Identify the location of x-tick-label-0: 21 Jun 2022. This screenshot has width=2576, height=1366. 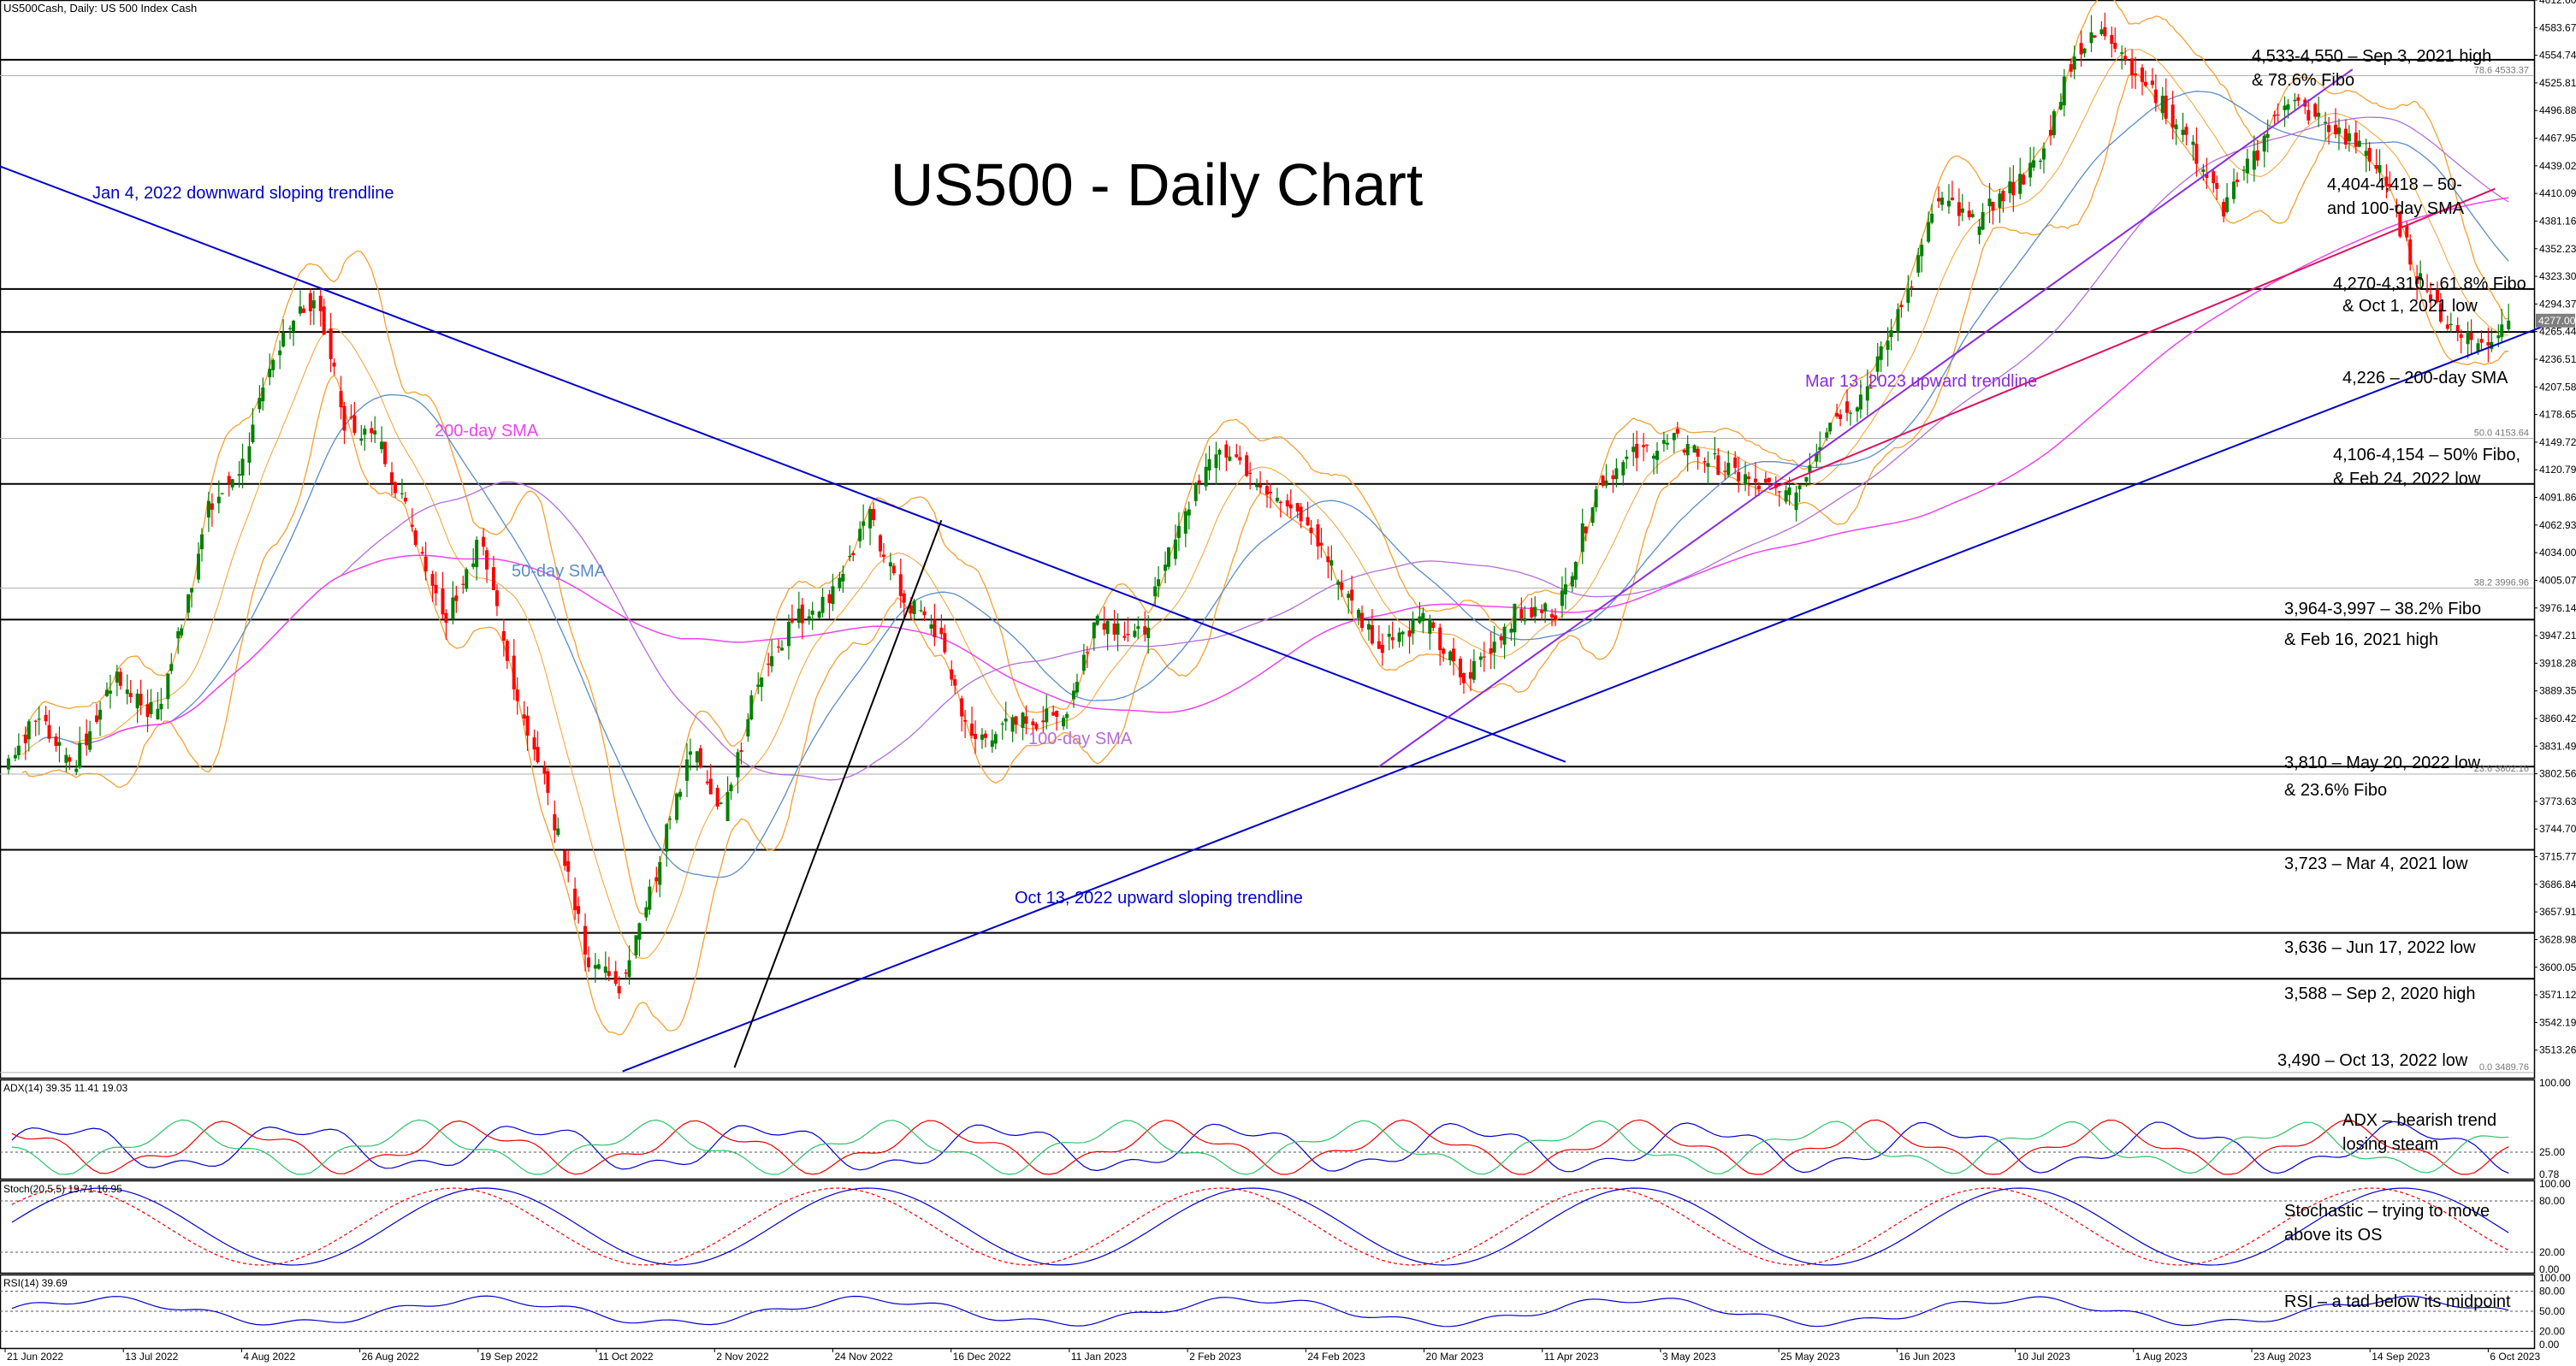
(35, 1357).